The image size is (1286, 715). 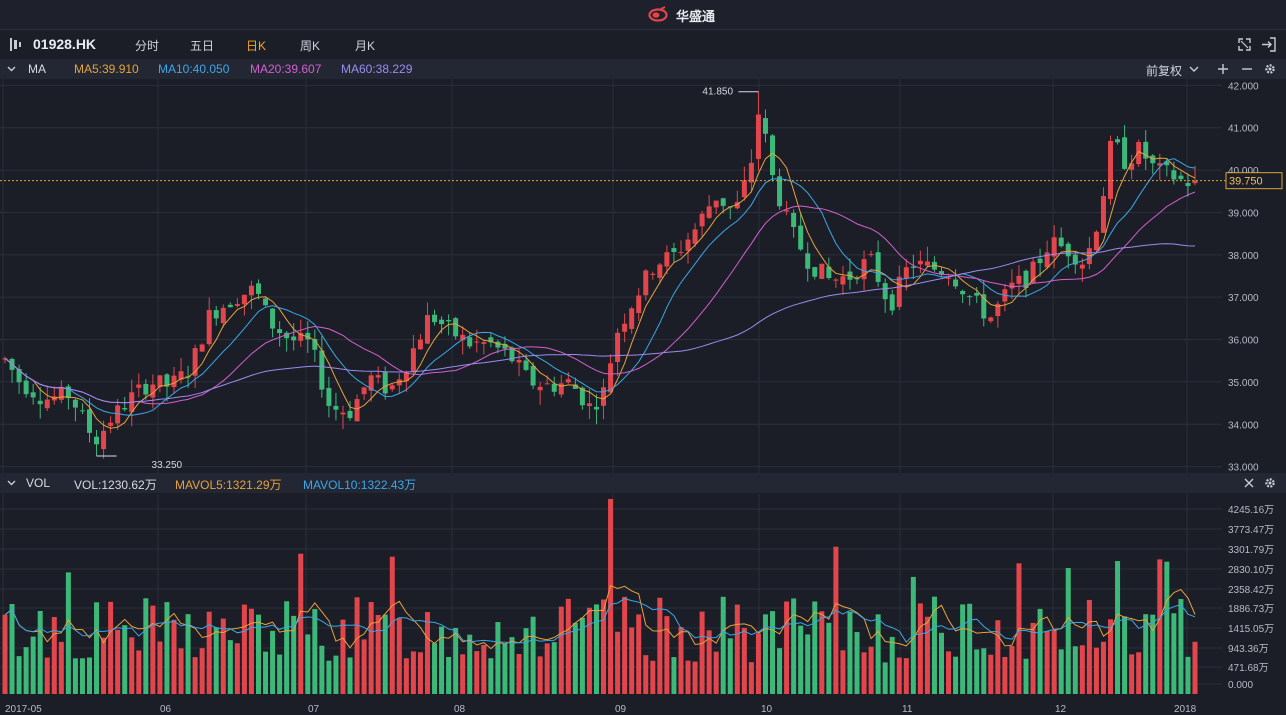 I want to click on volume-settings-gear-icon, so click(x=1270, y=483).